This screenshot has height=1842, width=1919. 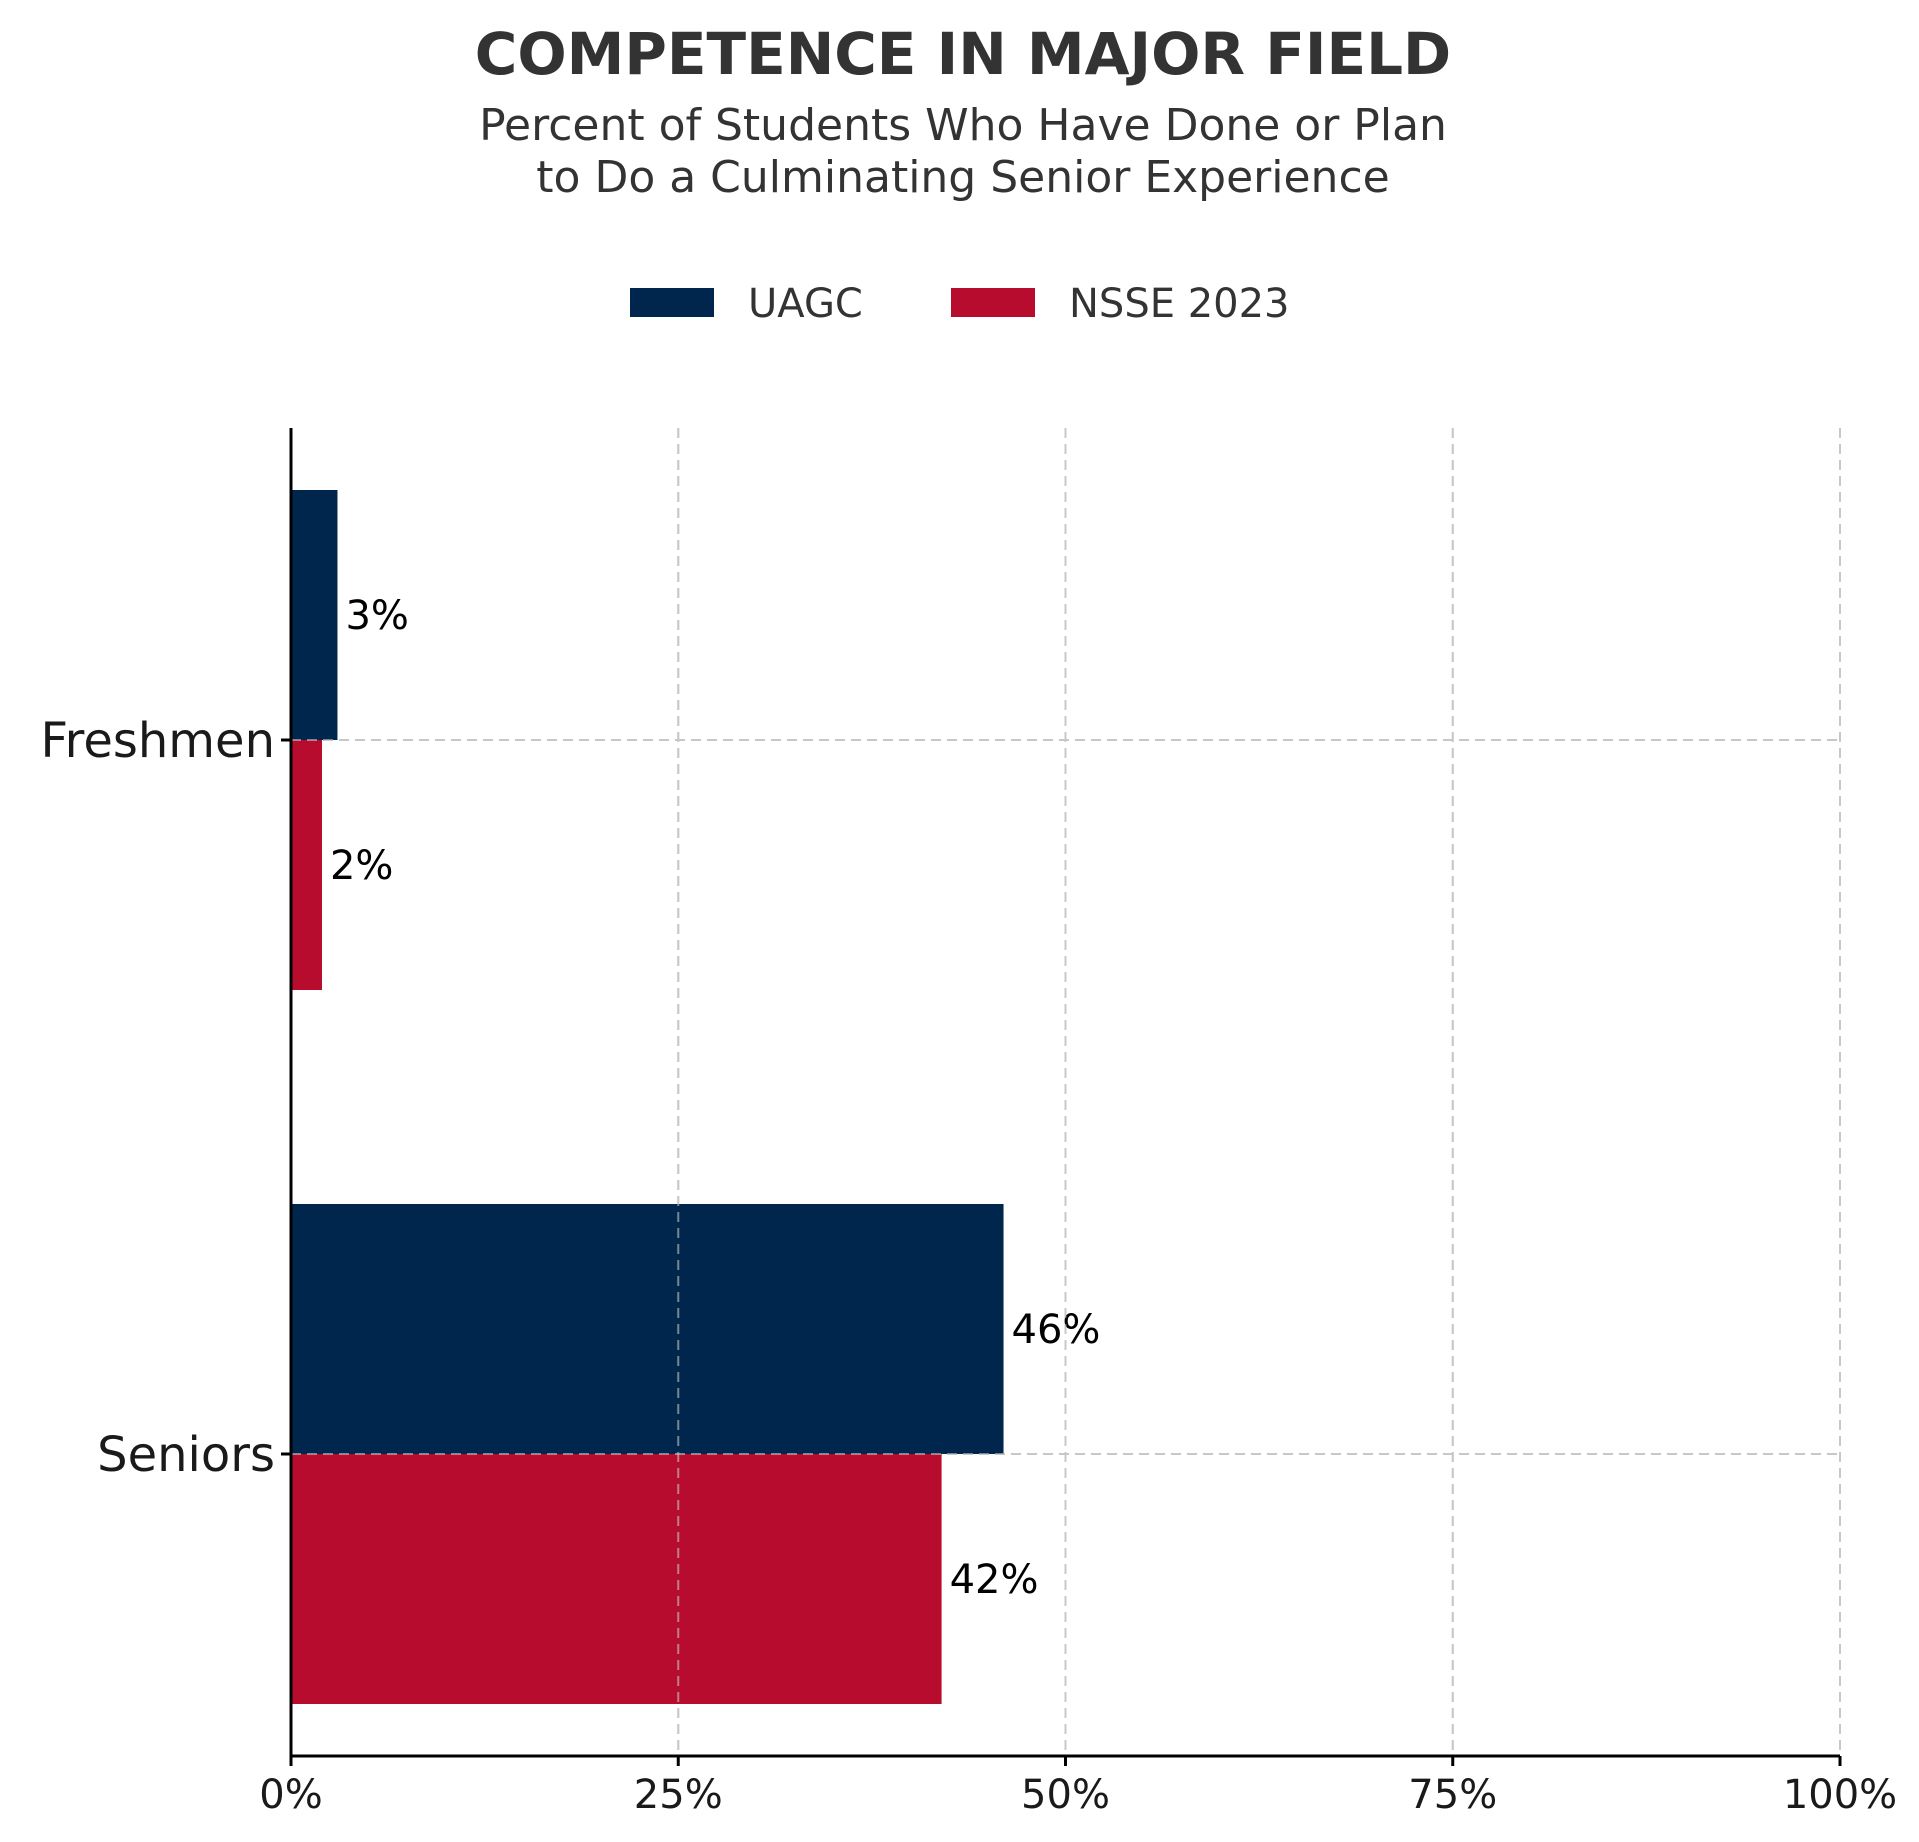 I want to click on chart-title: COMPETENCE IN MAJOR FIELD, so click(x=963, y=54).